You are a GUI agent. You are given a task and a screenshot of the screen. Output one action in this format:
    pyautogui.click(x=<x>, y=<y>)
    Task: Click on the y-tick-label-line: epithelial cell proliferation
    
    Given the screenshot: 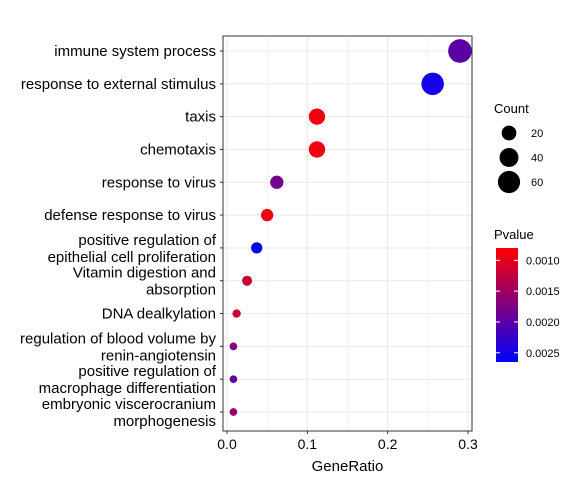 What is the action you would take?
    pyautogui.click(x=132, y=257)
    